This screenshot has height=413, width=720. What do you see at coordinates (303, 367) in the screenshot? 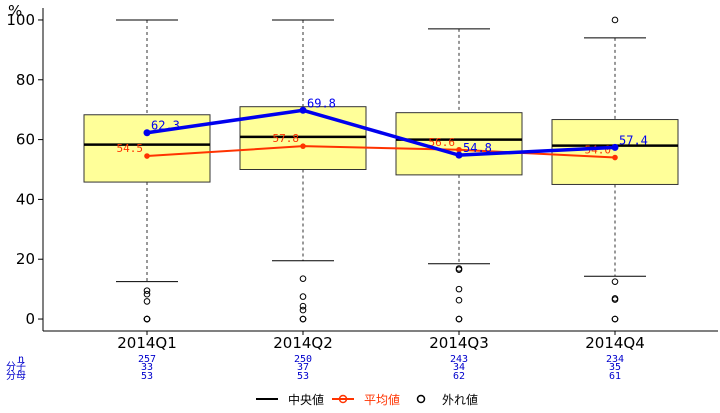
I see `stats-cell: 37` at bounding box center [303, 367].